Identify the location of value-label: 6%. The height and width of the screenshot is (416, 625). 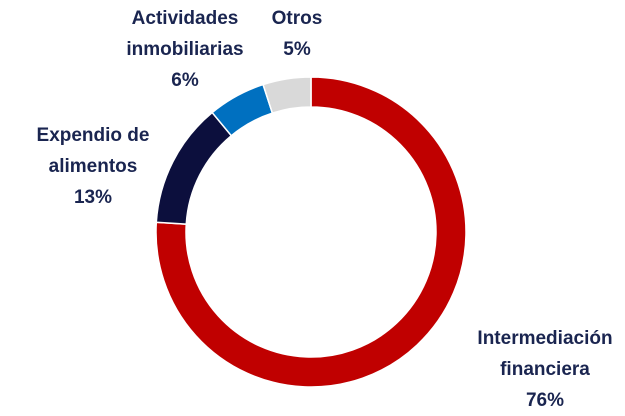
(185, 80).